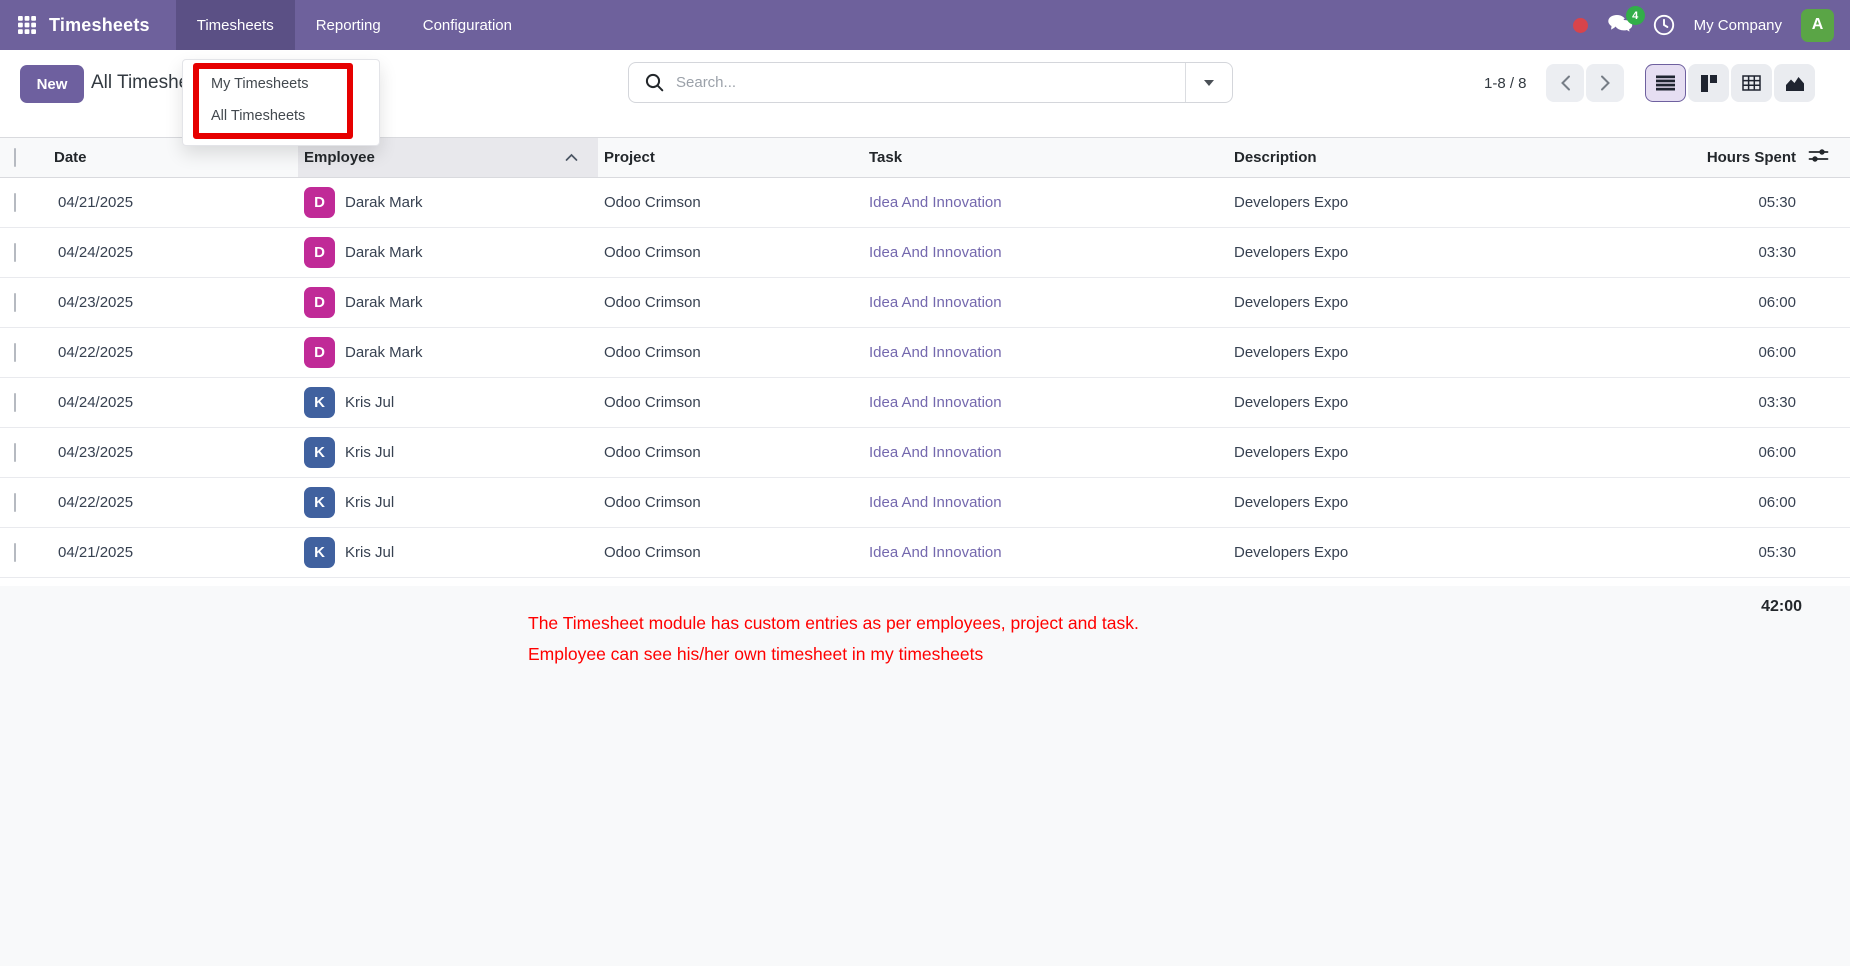 This screenshot has height=966, width=1850. Describe the element at coordinates (1505, 83) in the screenshot. I see `pager-counter: 1-8 / 8` at that location.